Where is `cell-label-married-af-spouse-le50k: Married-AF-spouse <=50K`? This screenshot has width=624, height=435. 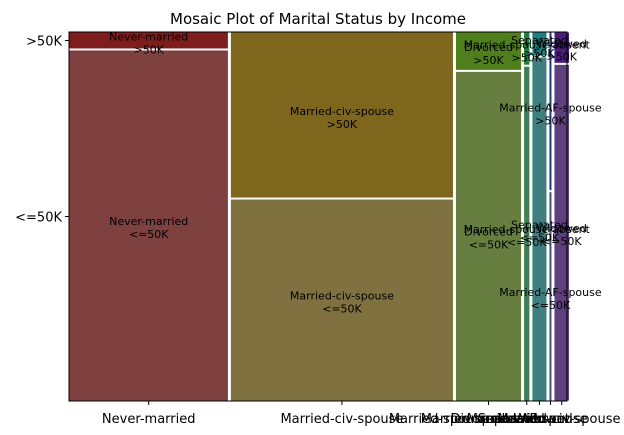
cell-label-married-af-spouse-le50k: Married-AF-spouse <=50K is located at coordinates (550, 299).